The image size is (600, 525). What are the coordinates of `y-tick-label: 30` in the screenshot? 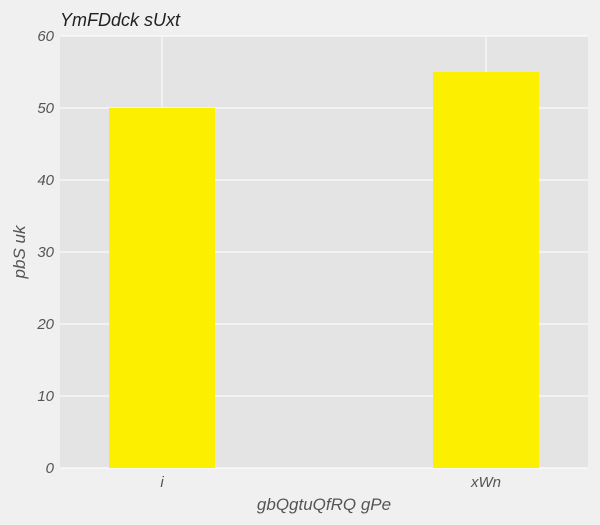 It's located at (45, 252).